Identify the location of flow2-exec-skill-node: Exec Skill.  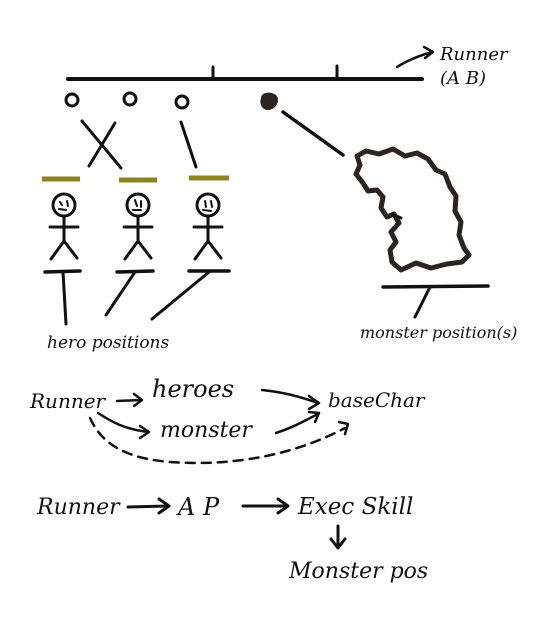
(355, 507).